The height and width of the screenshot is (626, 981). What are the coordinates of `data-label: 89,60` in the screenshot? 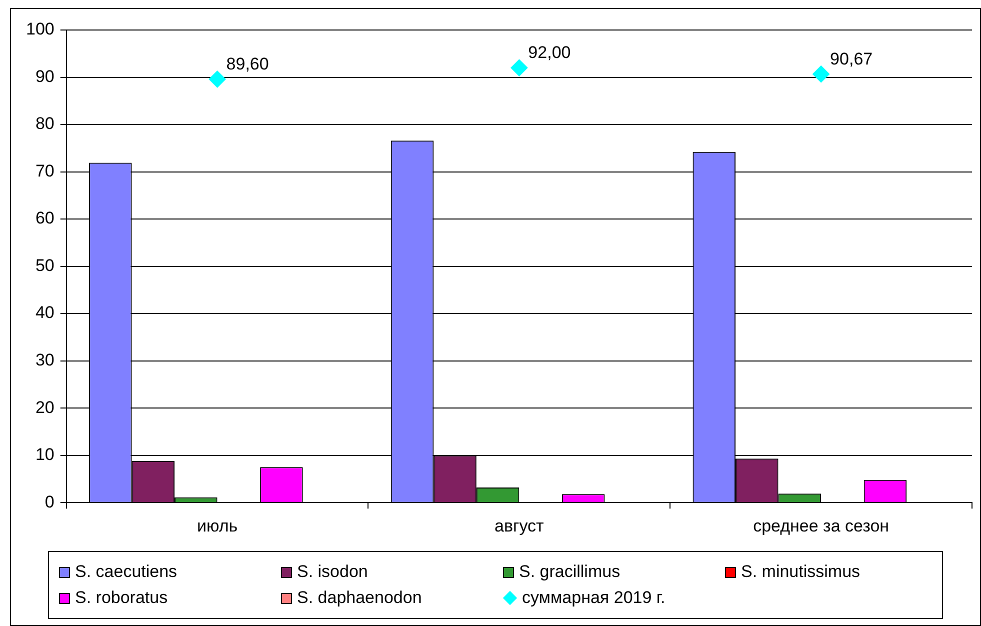 It's located at (247, 64).